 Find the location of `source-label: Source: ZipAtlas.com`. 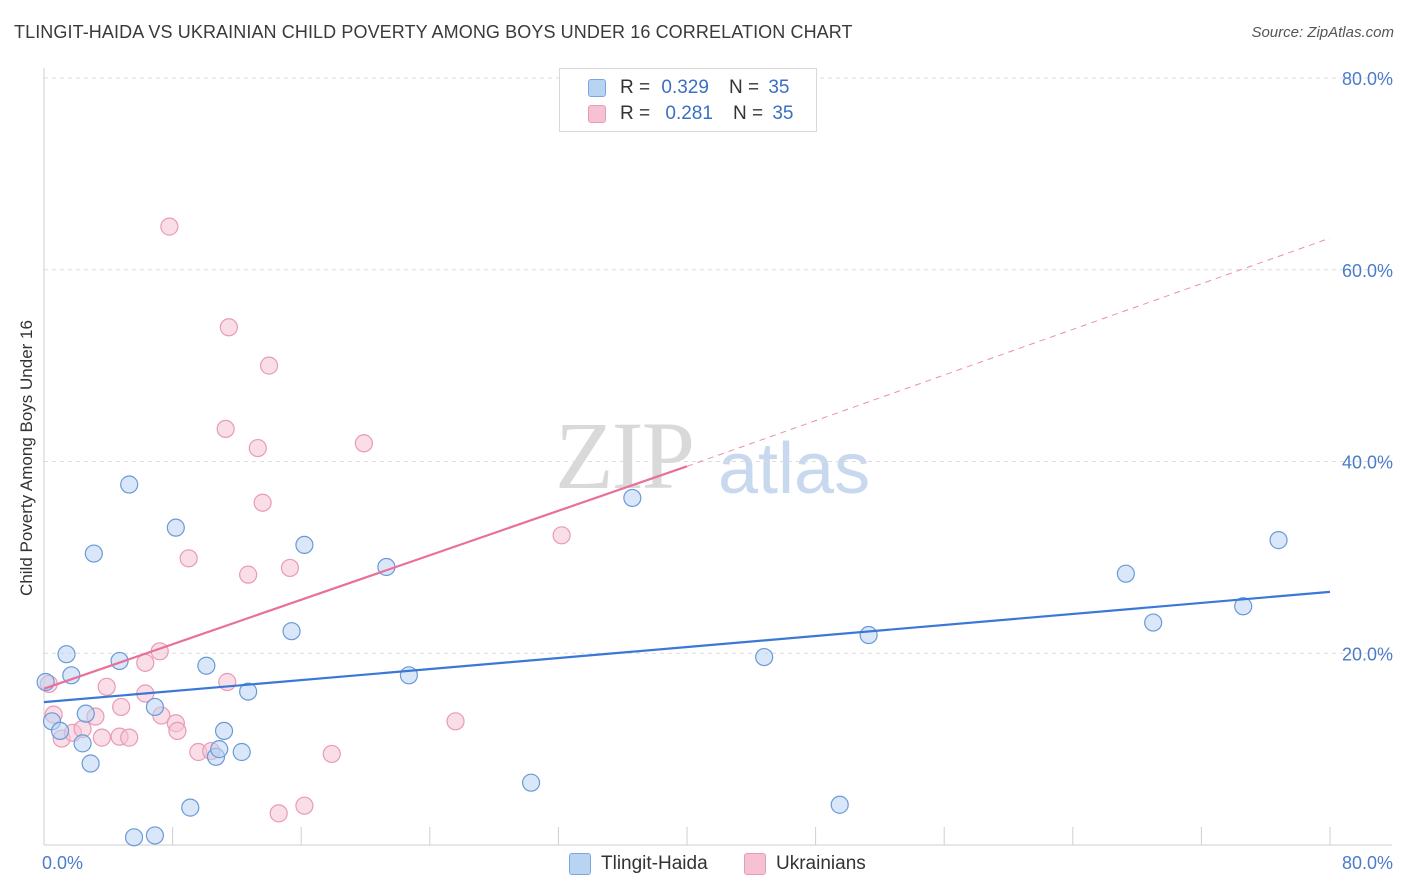

source-label: Source: ZipAtlas.com is located at coordinates (1322, 32).